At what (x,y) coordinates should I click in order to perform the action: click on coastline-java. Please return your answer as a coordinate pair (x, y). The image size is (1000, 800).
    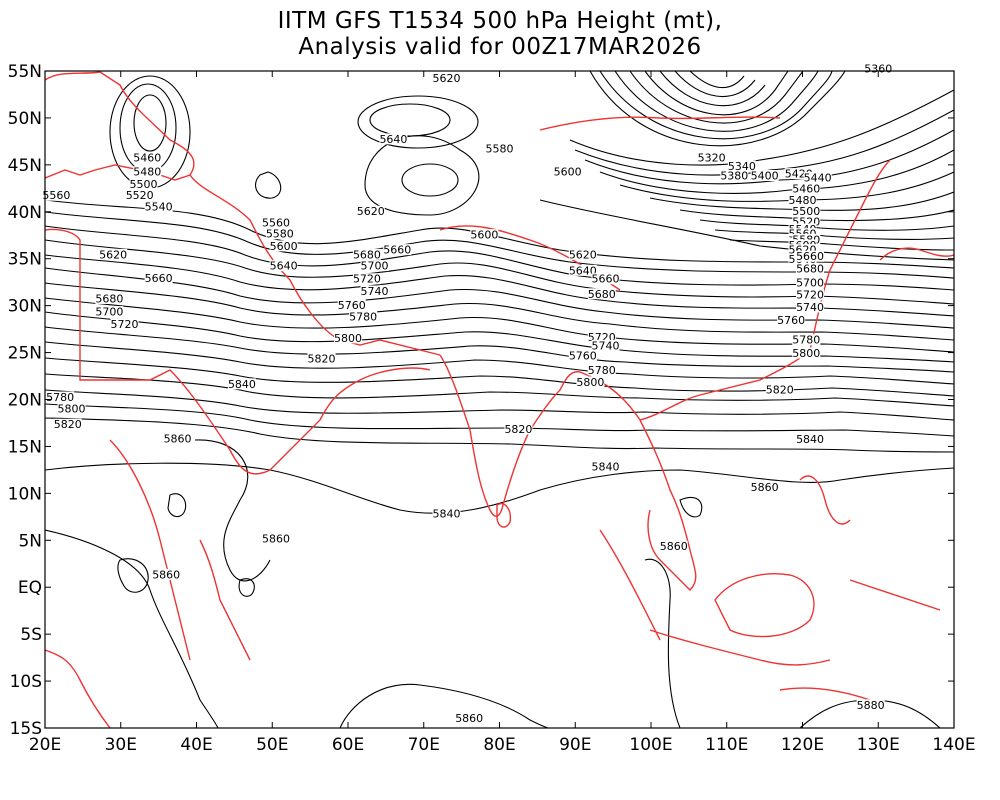
    Looking at the image, I should click on (740, 647).